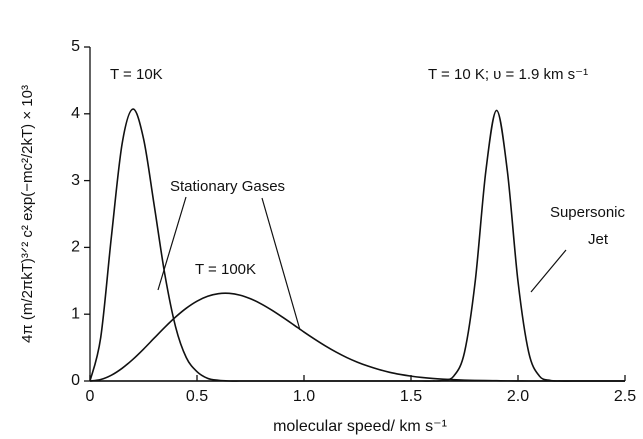 The width and height of the screenshot is (643, 439). I want to click on x-tick-label: 1.0, so click(304, 396).